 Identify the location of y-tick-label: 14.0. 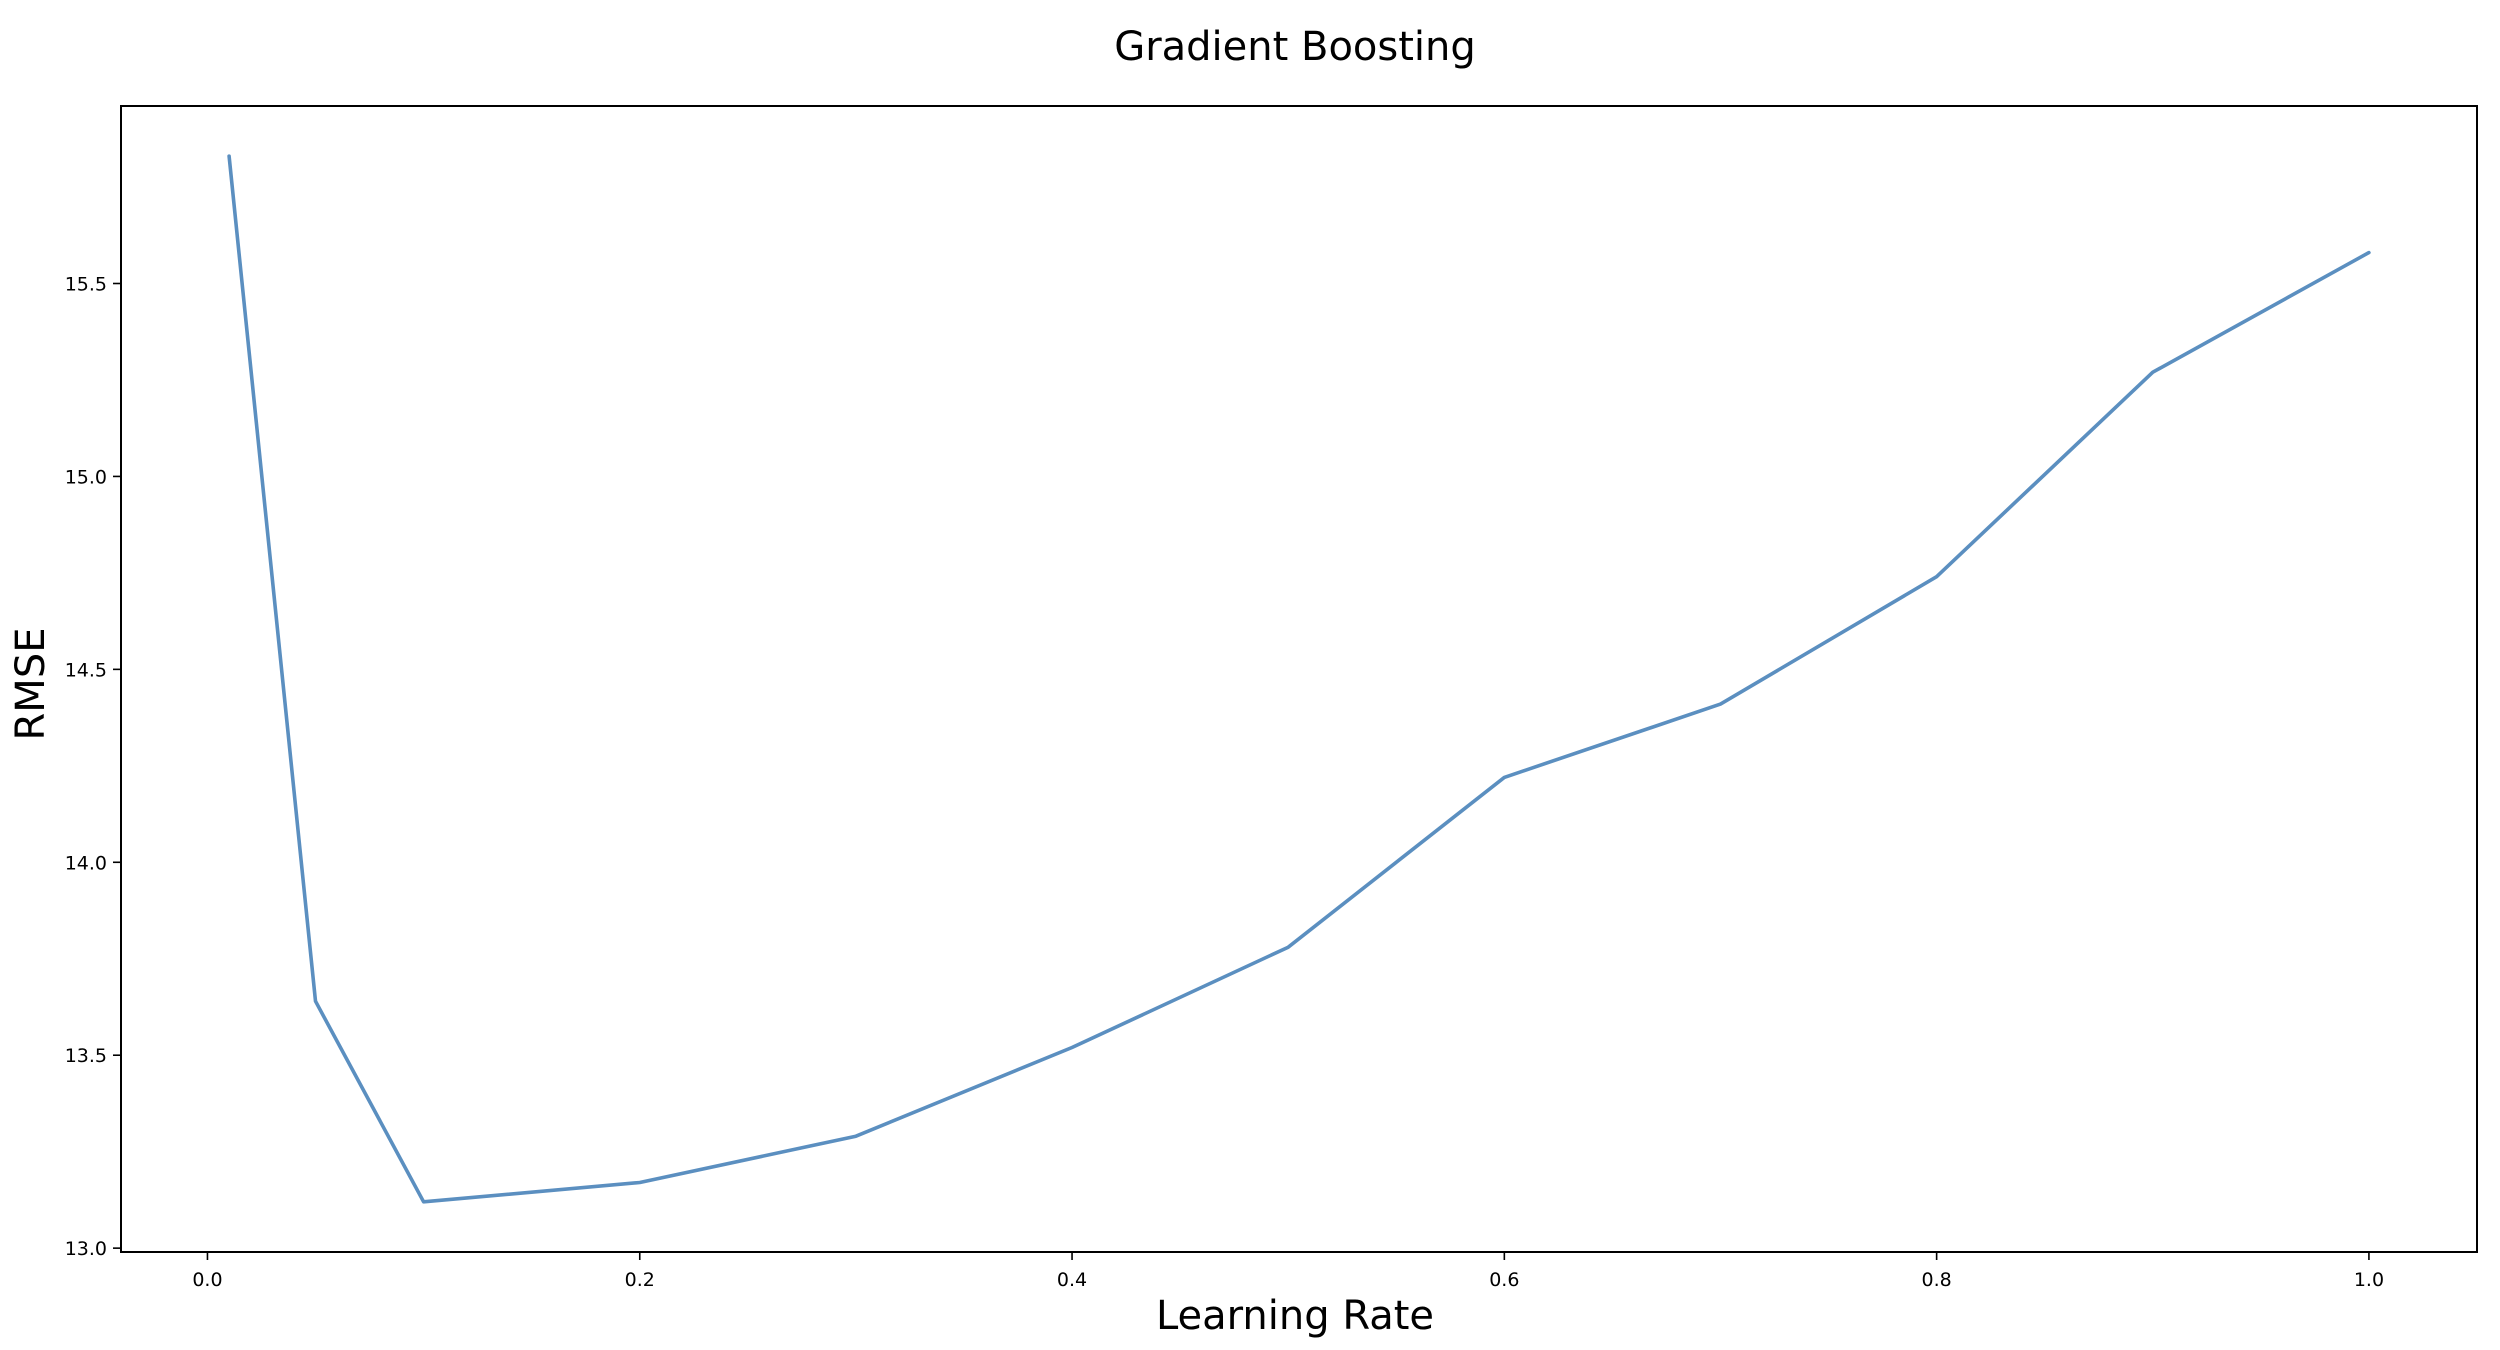
(86, 863).